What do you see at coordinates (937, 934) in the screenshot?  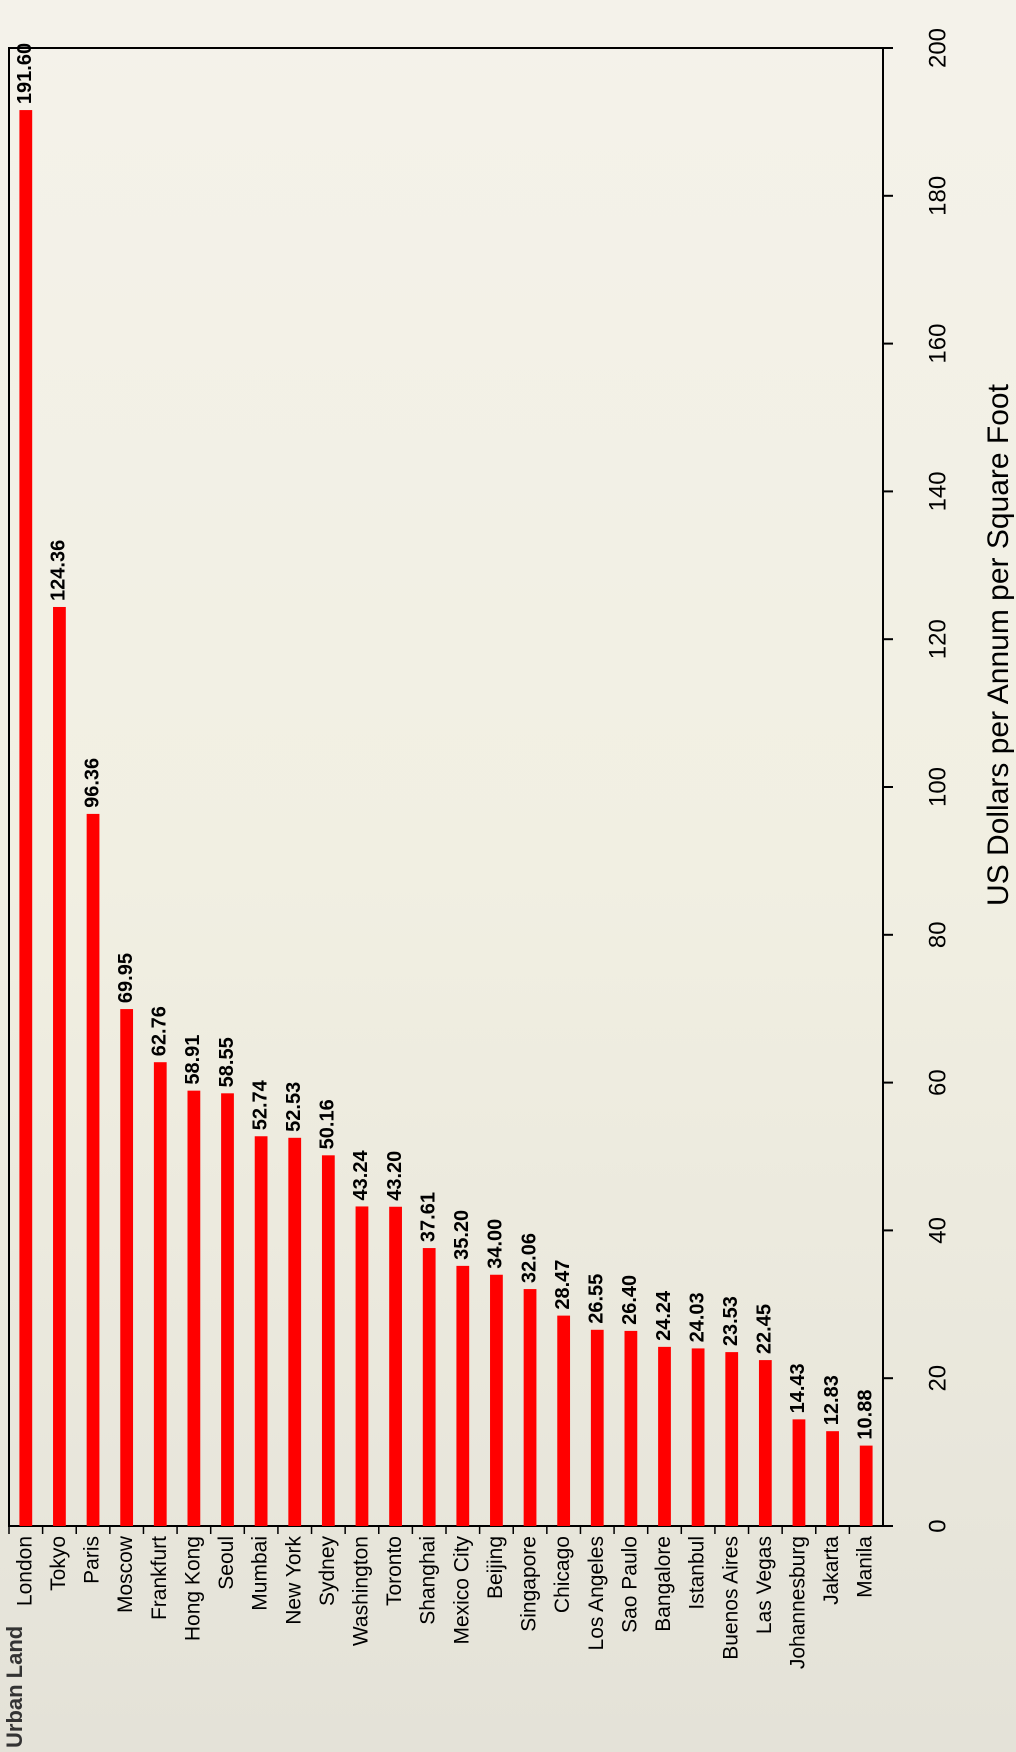 I see `y-tick-label: 80` at bounding box center [937, 934].